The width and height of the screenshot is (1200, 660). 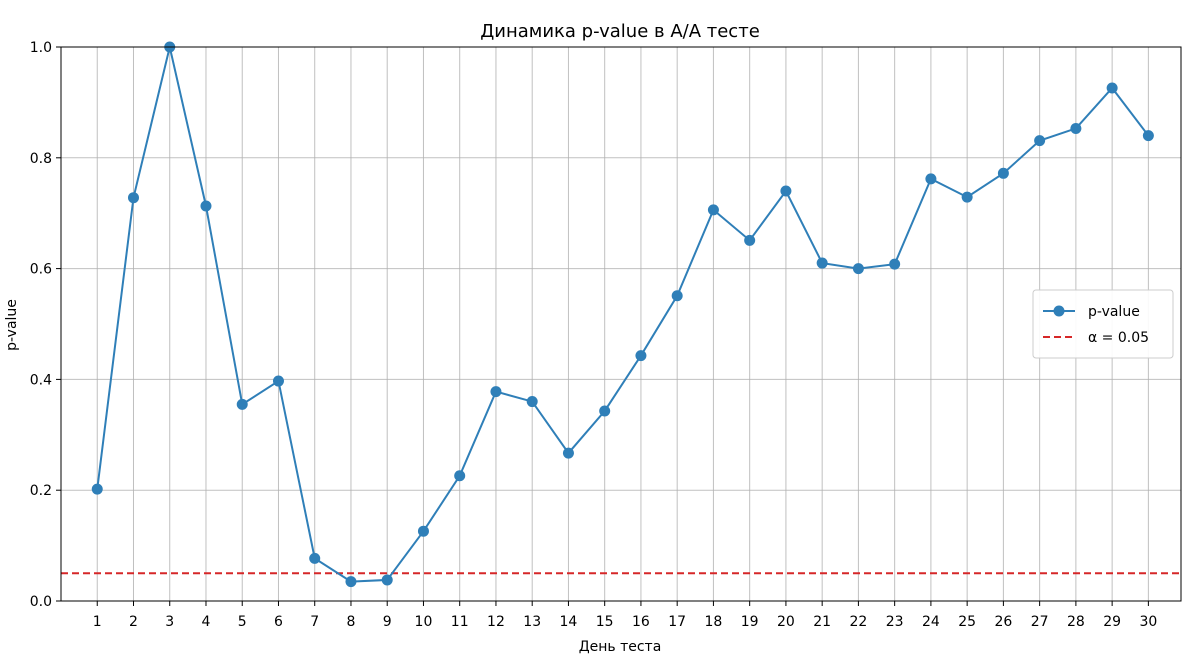 What do you see at coordinates (1114, 312) in the screenshot?
I see `legend-series-label: p-value` at bounding box center [1114, 312].